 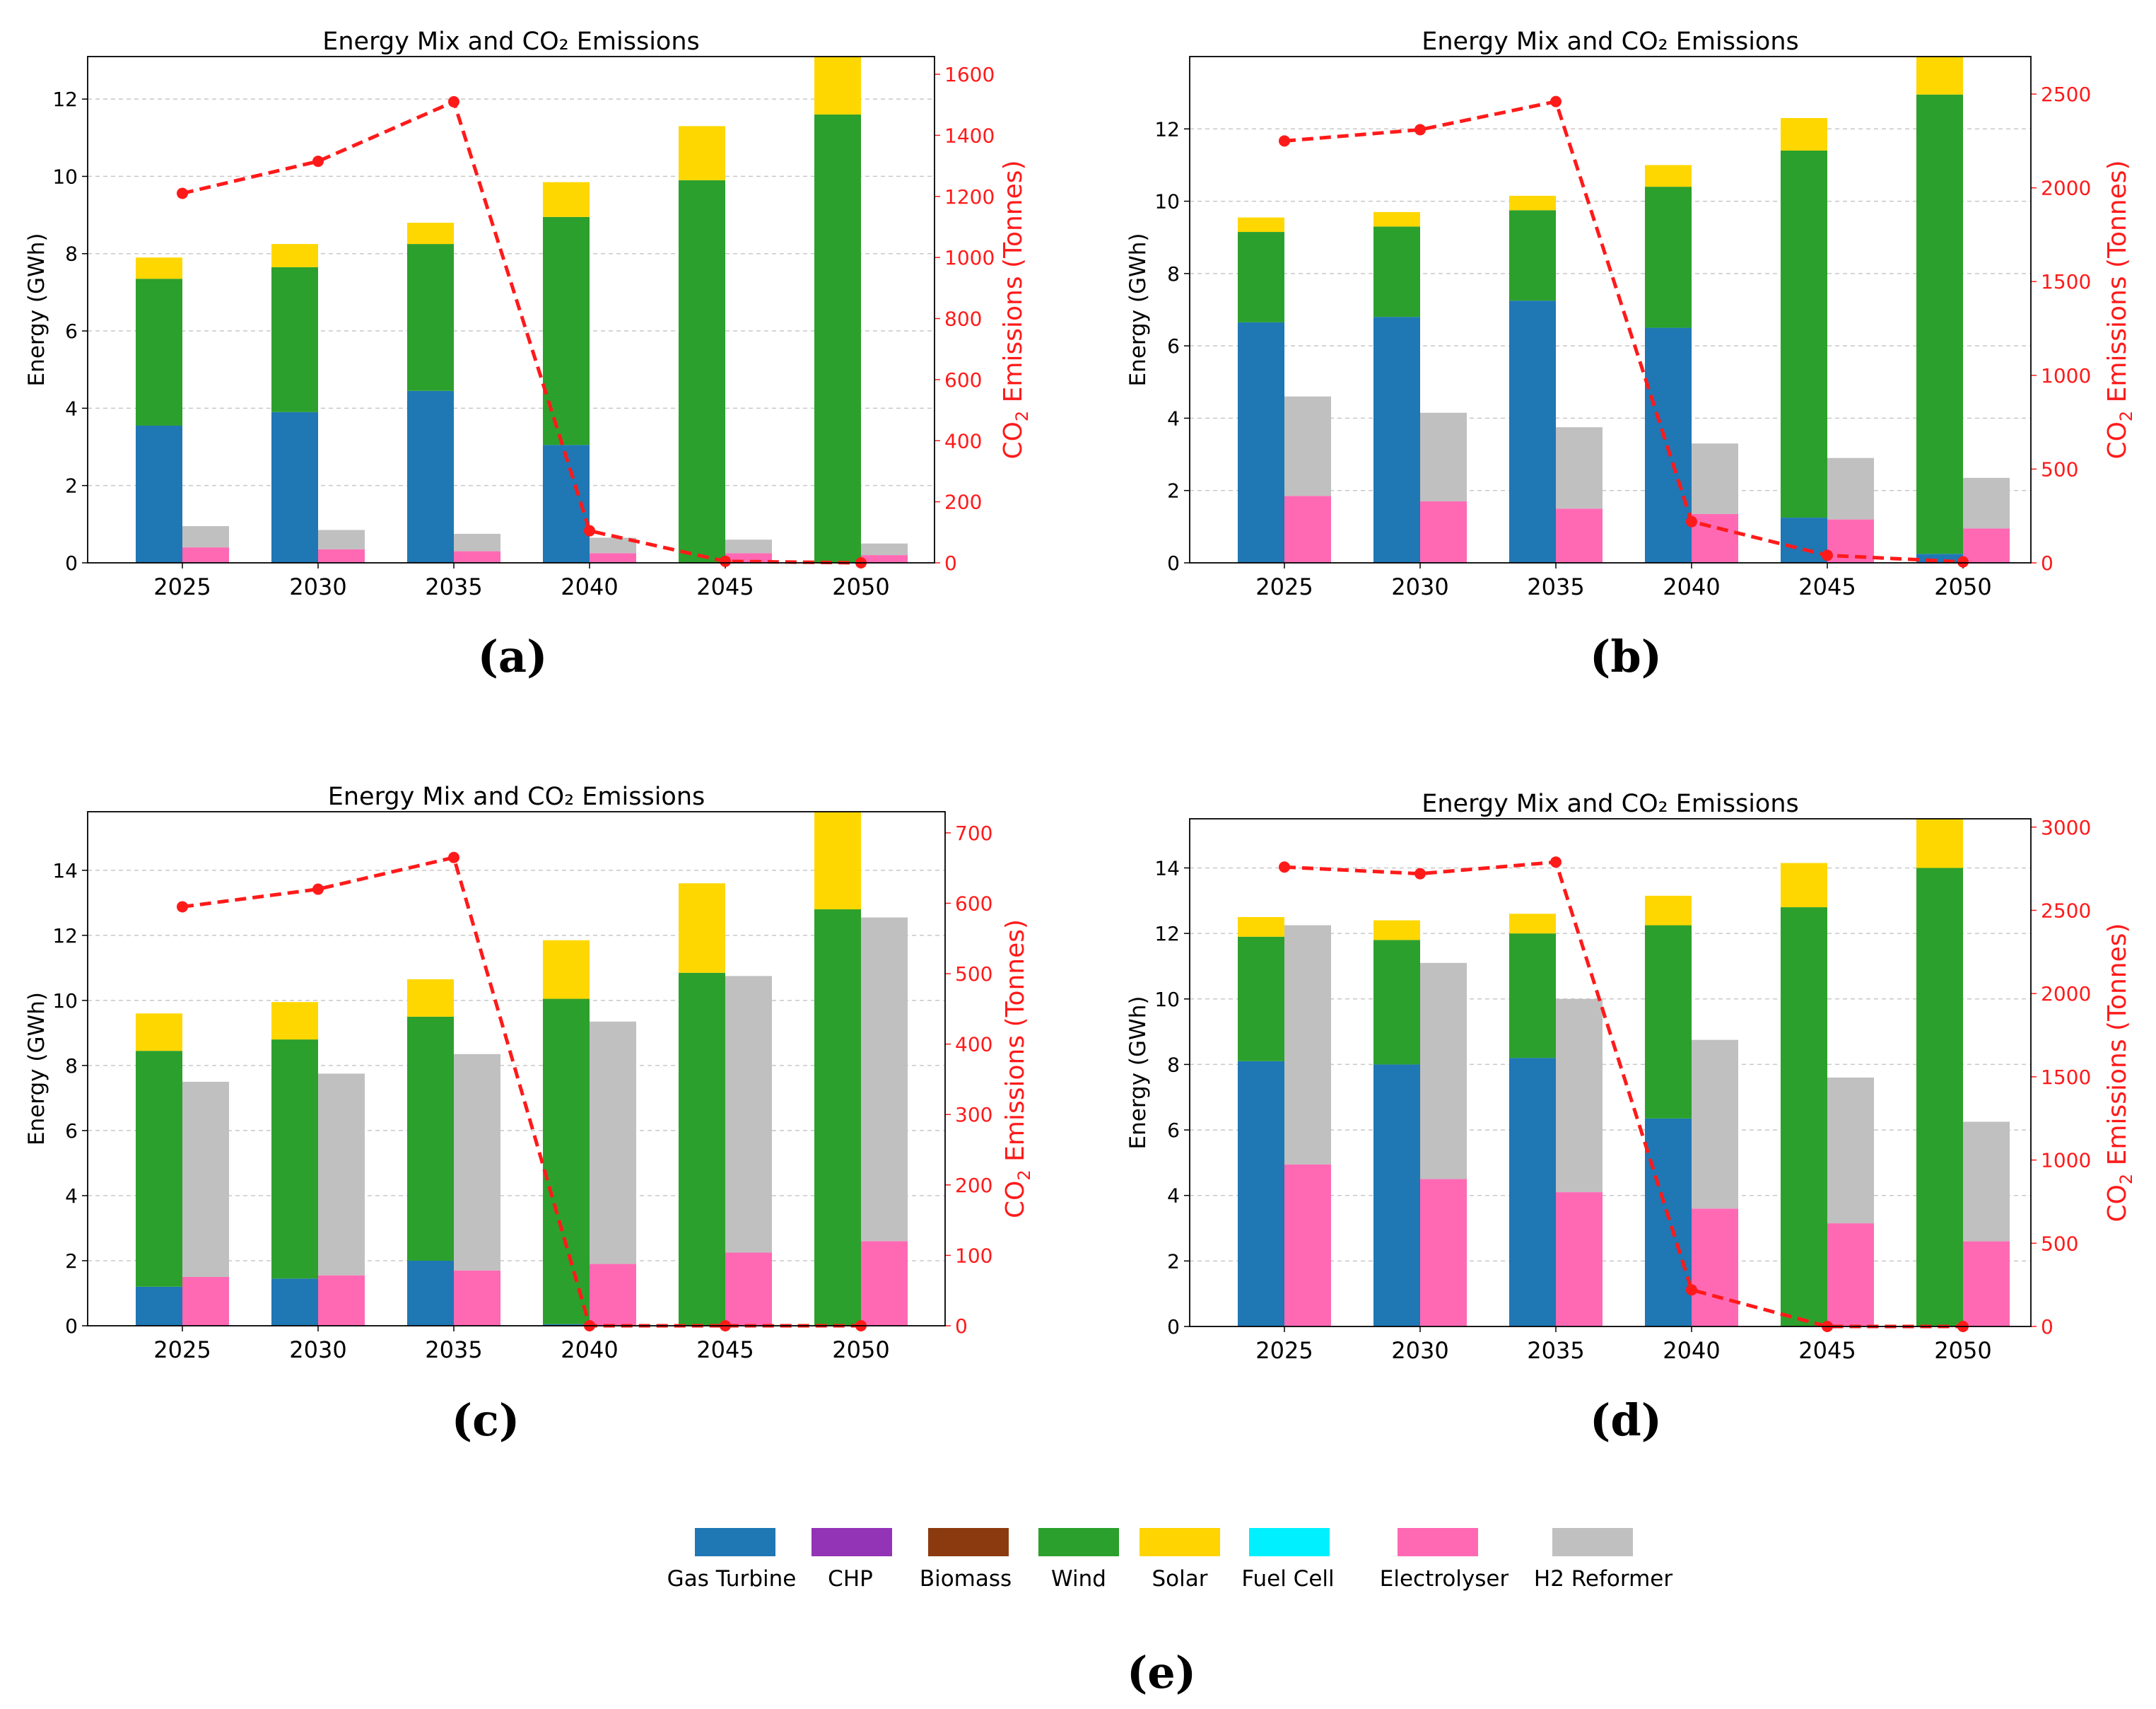 What do you see at coordinates (1284, 1350) in the screenshot?
I see `x-tick-label: 2025` at bounding box center [1284, 1350].